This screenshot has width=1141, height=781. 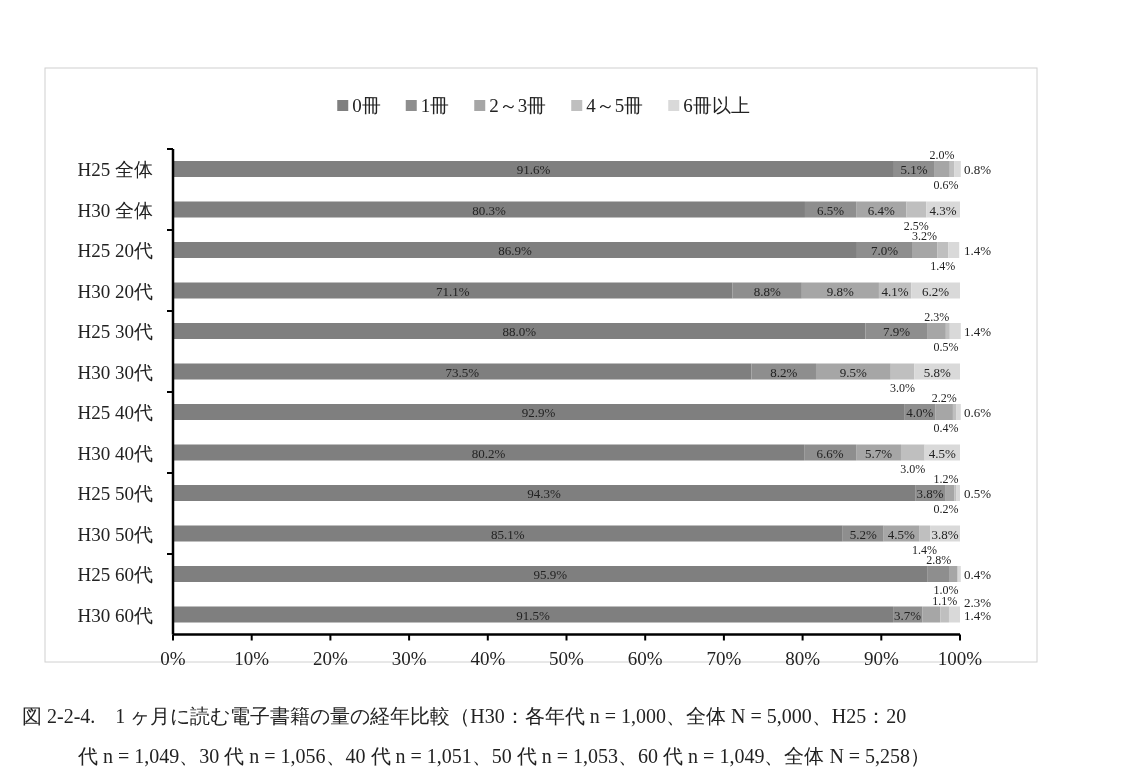 What do you see at coordinates (936, 291) in the screenshot?
I see `data-label: 6.2%` at bounding box center [936, 291].